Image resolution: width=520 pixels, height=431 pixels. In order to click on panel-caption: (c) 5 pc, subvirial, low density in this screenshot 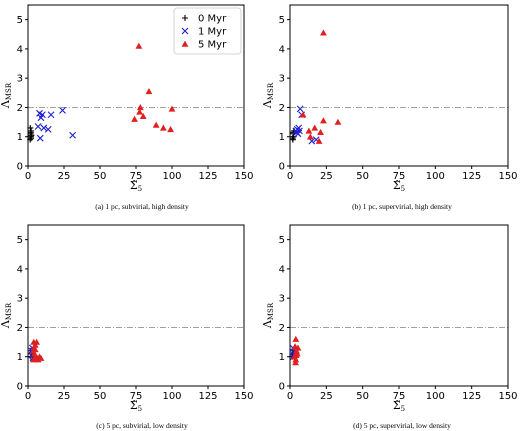, I will do `click(142, 425)`.